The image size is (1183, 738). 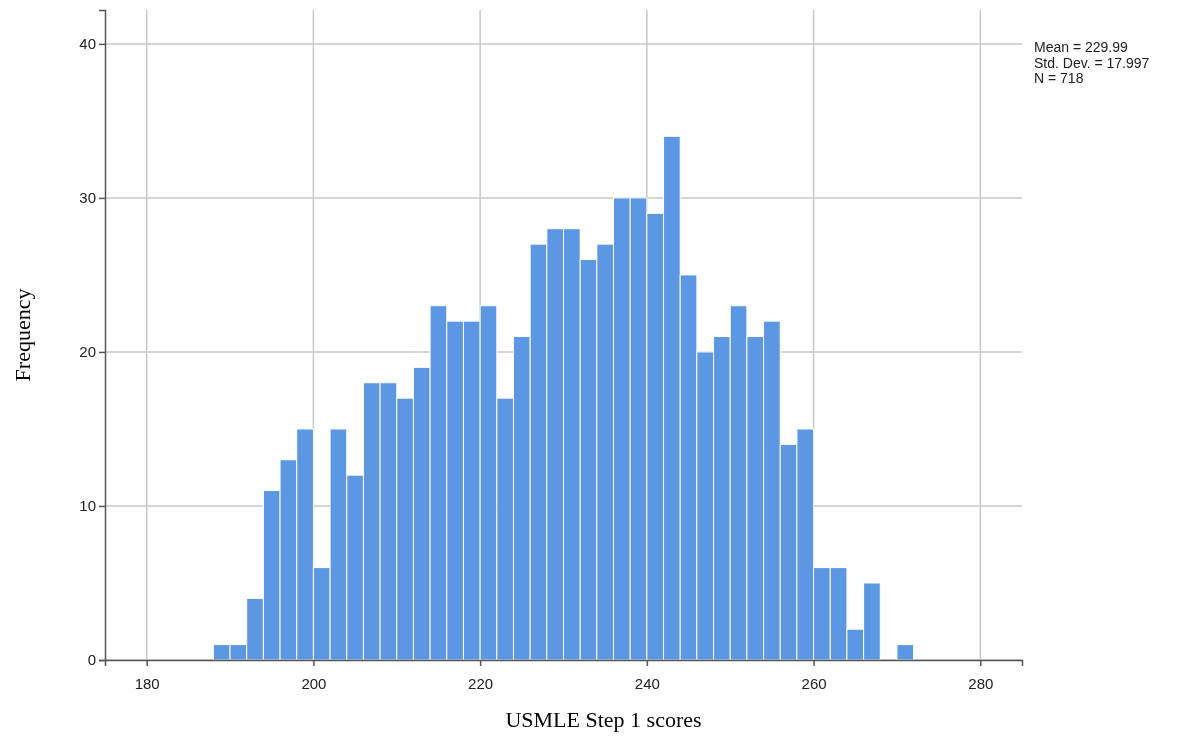 I want to click on y-axis-title: Frequency, so click(x=22, y=335).